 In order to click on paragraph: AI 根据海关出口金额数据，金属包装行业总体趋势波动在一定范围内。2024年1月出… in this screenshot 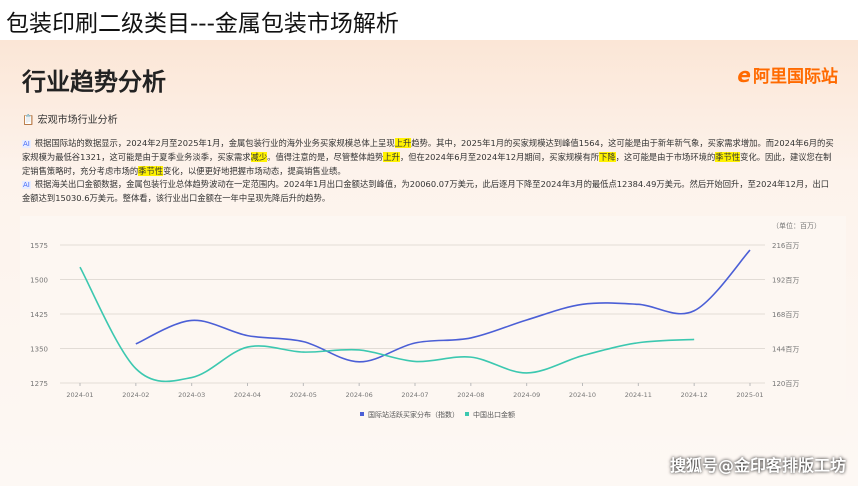, I will do `click(429, 192)`.